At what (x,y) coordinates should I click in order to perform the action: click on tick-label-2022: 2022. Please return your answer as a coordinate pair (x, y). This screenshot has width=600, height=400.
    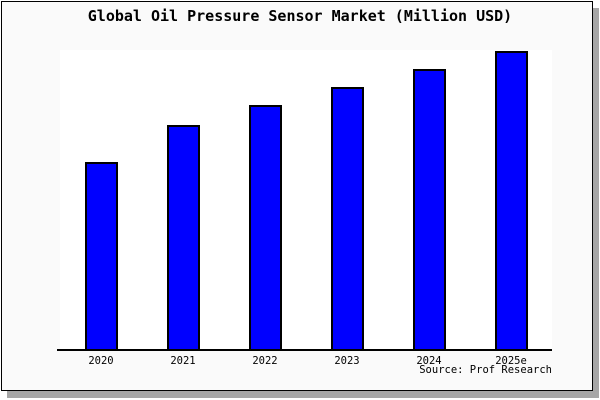
    Looking at the image, I should click on (265, 361).